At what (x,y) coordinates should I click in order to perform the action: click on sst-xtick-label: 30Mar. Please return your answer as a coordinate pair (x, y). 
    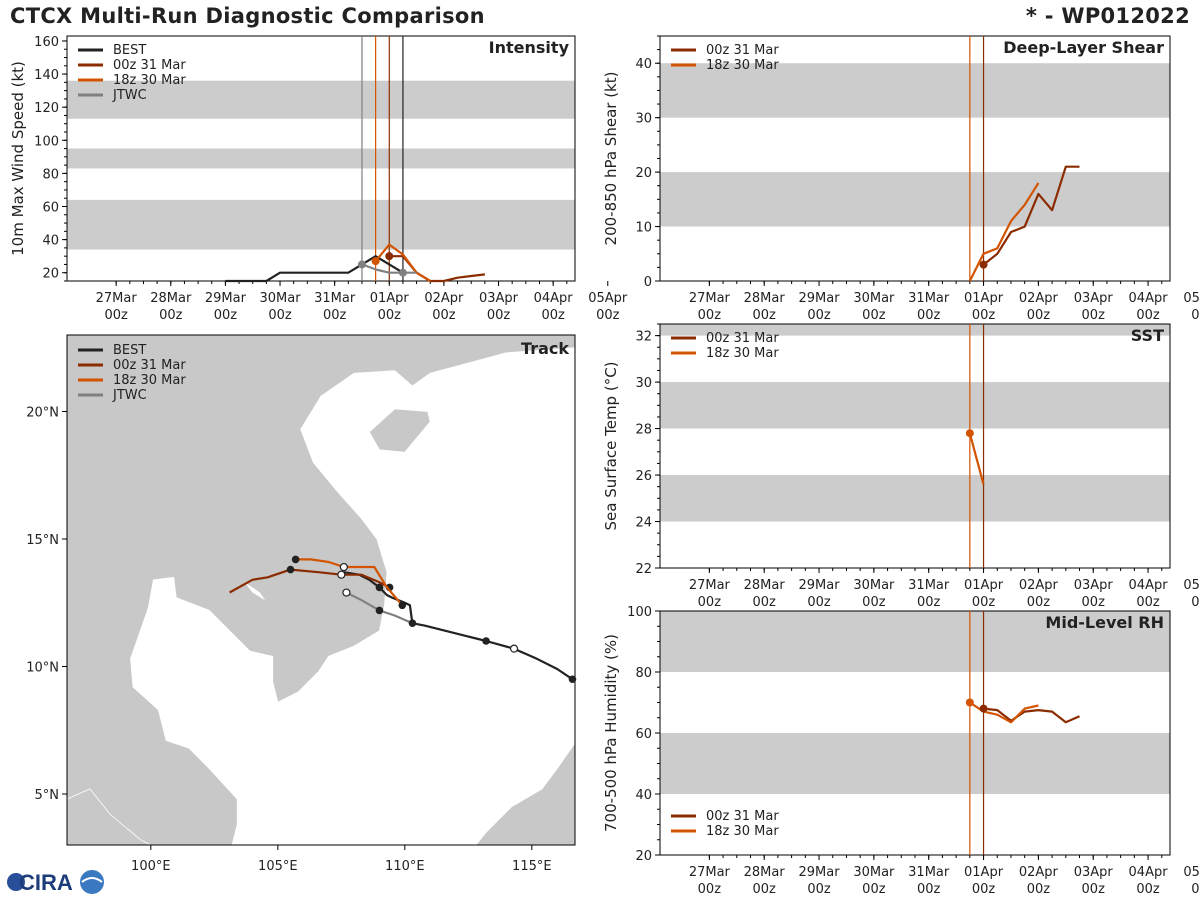
    Looking at the image, I should click on (874, 585).